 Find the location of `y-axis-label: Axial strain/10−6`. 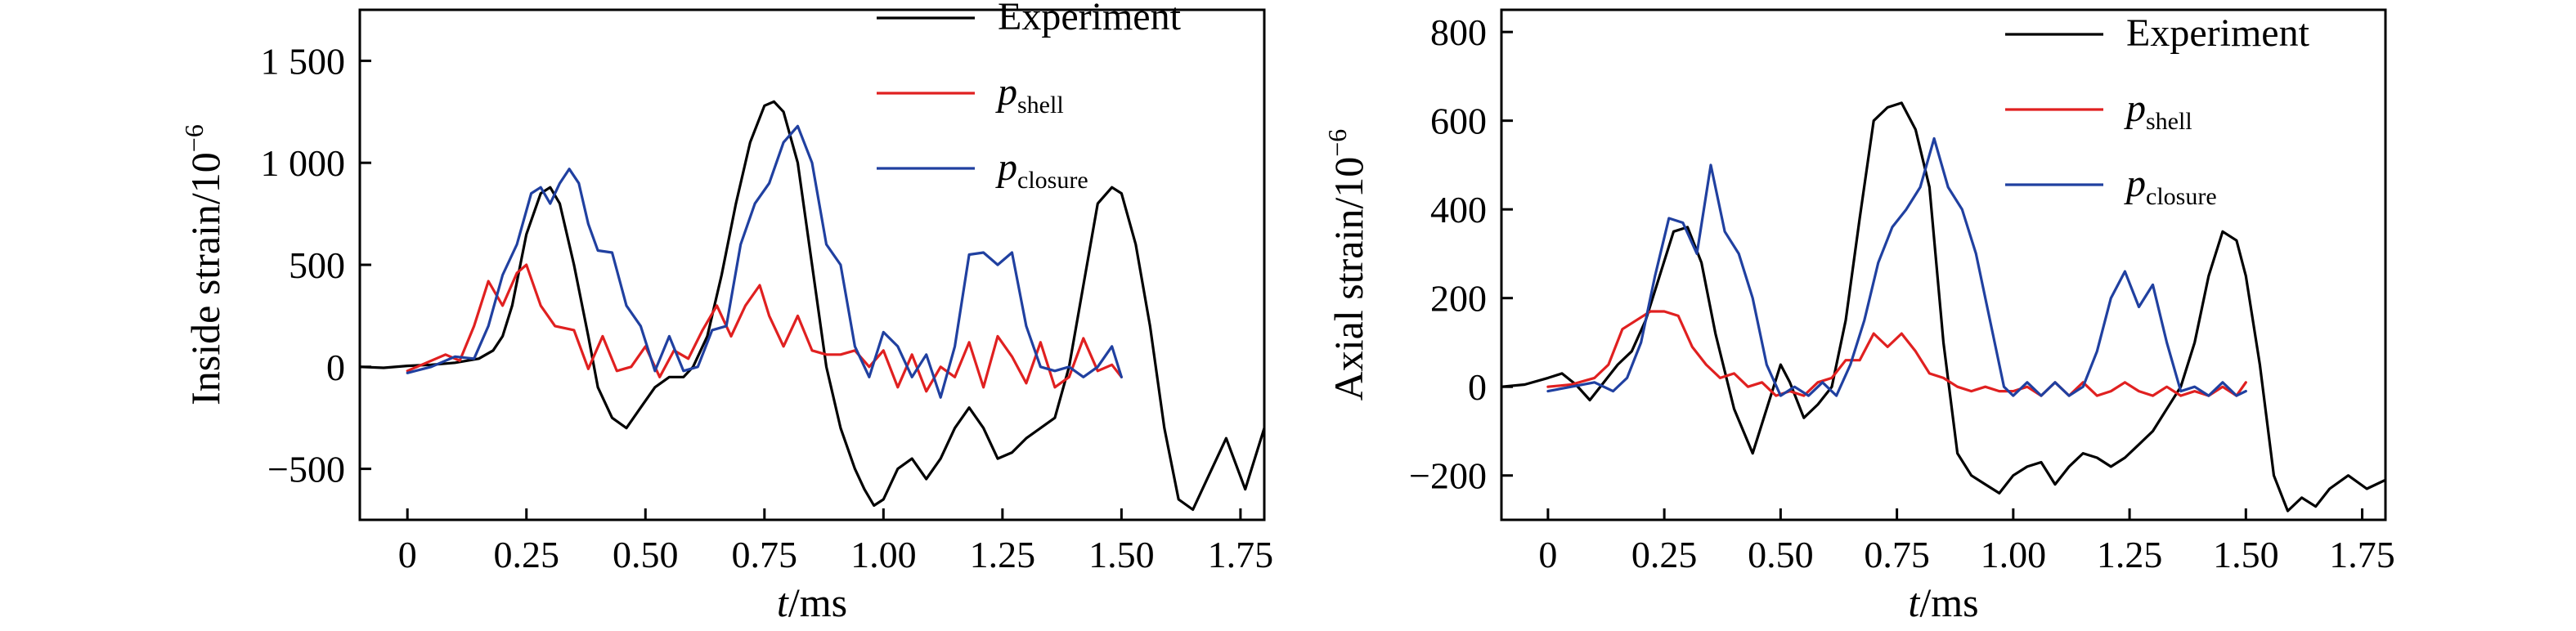

y-axis-label: Axial strain/10−6 is located at coordinates (1346, 265).